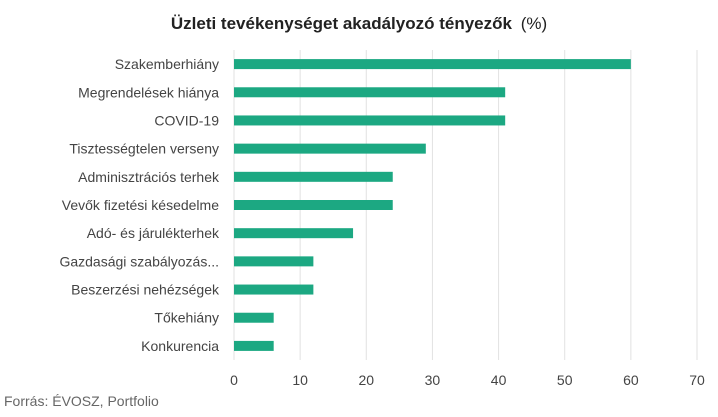  I want to click on category-label: Adminisztrációs terhek, so click(149, 177).